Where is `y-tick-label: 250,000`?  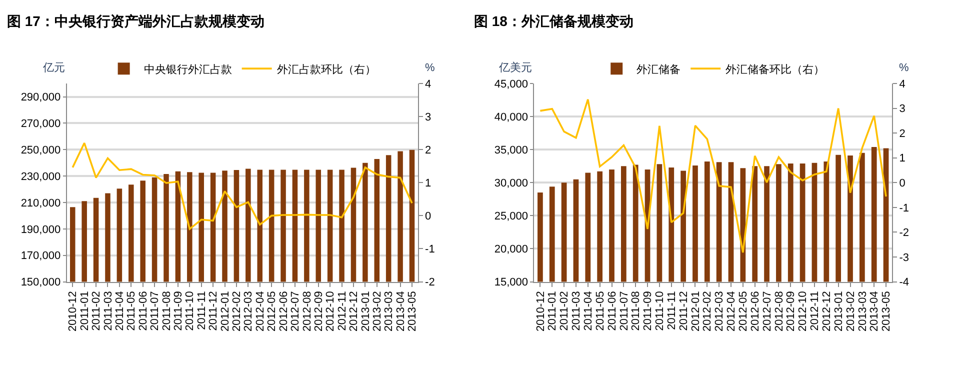
y-tick-label: 250,000 is located at coordinates (40, 150).